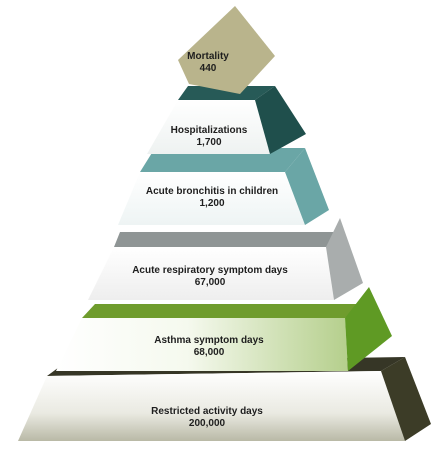 This screenshot has width=434, height=451. I want to click on respiratory-label: Acute respiratory symptom days 67,000, so click(210, 277).